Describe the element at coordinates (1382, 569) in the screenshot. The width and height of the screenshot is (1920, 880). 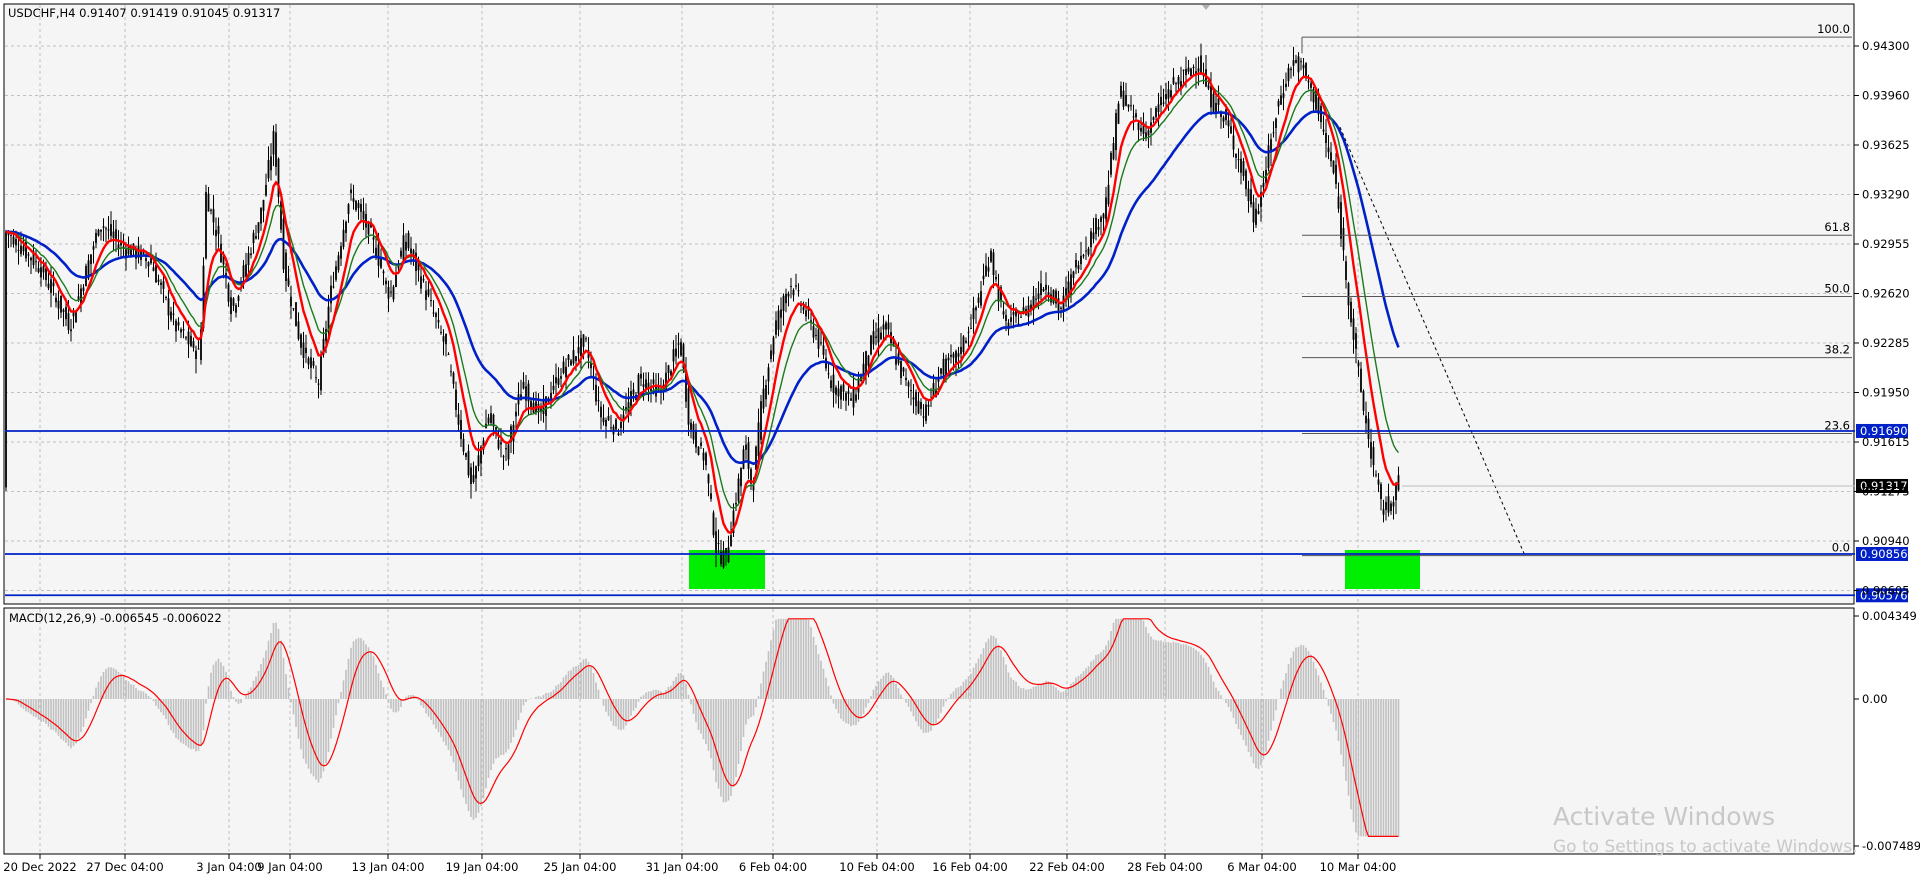
I see `support-zone-right` at that location.